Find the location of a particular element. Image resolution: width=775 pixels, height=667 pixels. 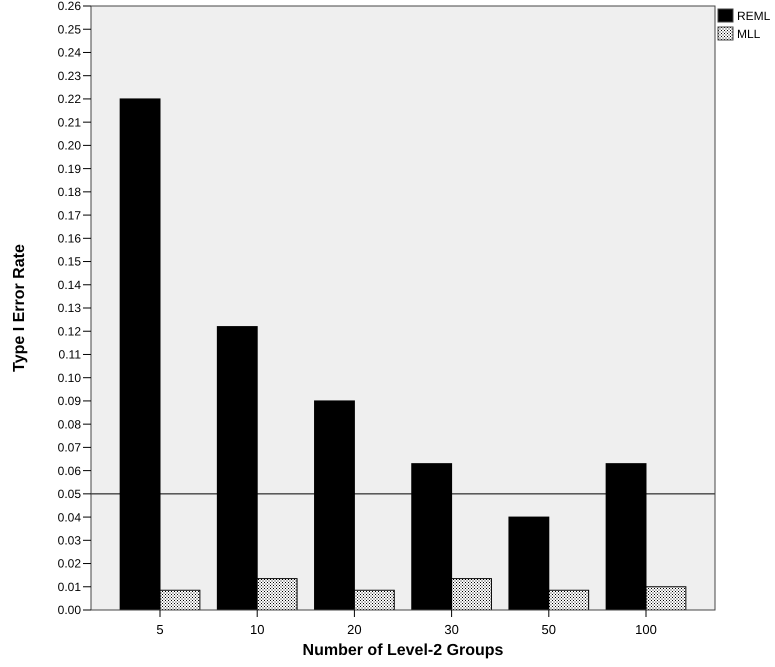

y-tick-label: 0.23 is located at coordinates (70, 75).